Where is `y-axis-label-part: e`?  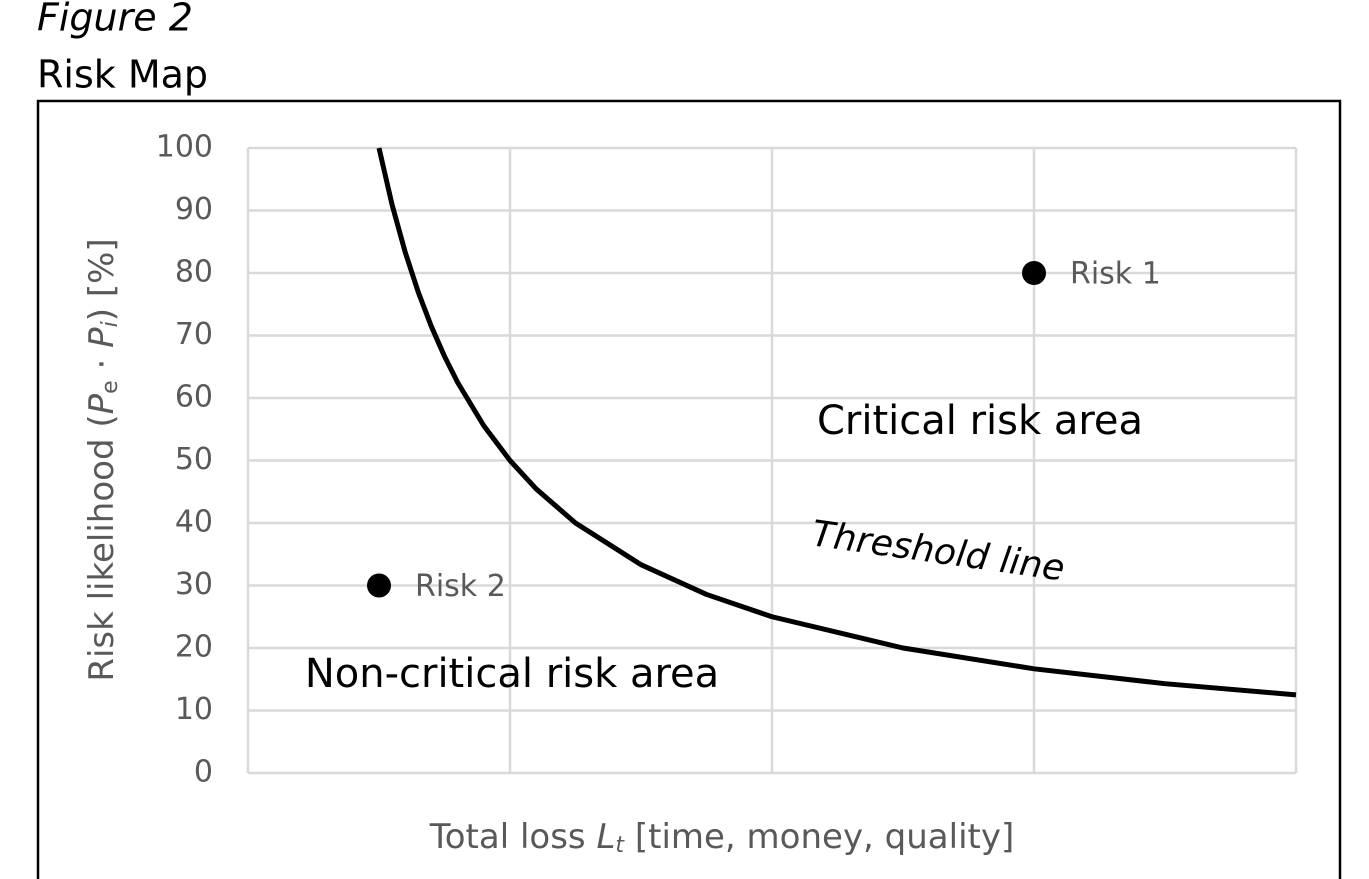
y-axis-label-part: e is located at coordinates (110, 387).